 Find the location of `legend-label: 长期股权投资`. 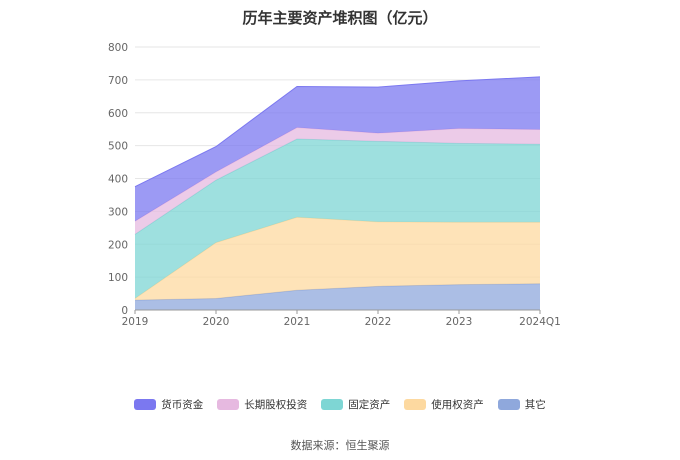

legend-label: 长期股权投资 is located at coordinates (276, 405).